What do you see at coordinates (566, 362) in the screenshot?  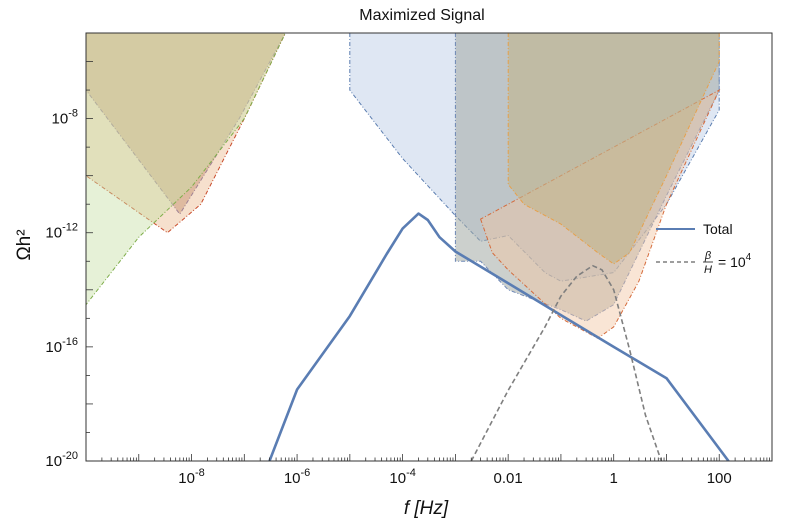 I see `series-line-beta-h` at bounding box center [566, 362].